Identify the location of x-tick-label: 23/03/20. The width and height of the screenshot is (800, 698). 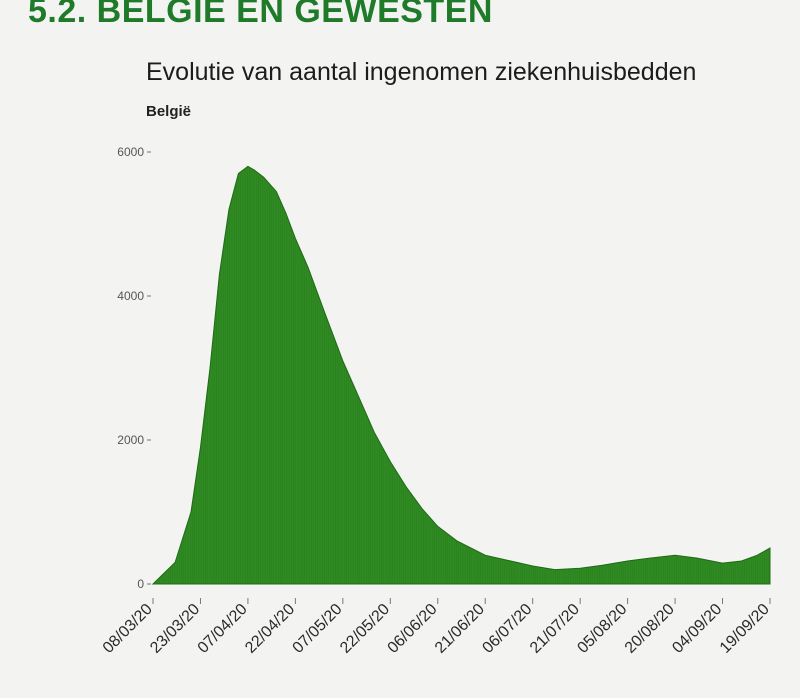
(175, 629).